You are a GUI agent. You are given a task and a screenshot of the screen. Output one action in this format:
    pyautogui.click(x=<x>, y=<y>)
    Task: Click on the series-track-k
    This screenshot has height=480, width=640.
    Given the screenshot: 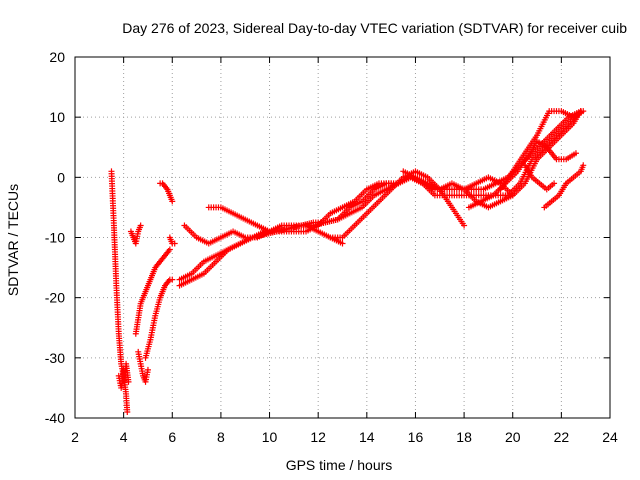 What is the action you would take?
    pyautogui.click(x=263, y=234)
    